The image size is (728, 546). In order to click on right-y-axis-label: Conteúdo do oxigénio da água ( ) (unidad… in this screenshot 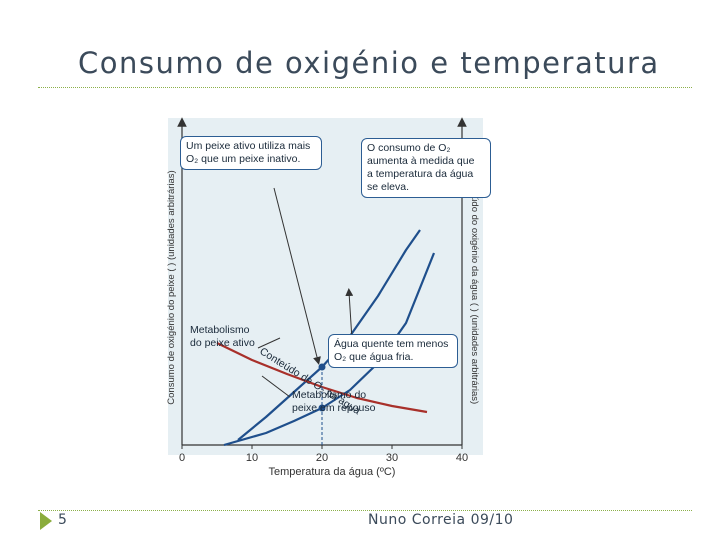, I will do `click(474, 287)`.